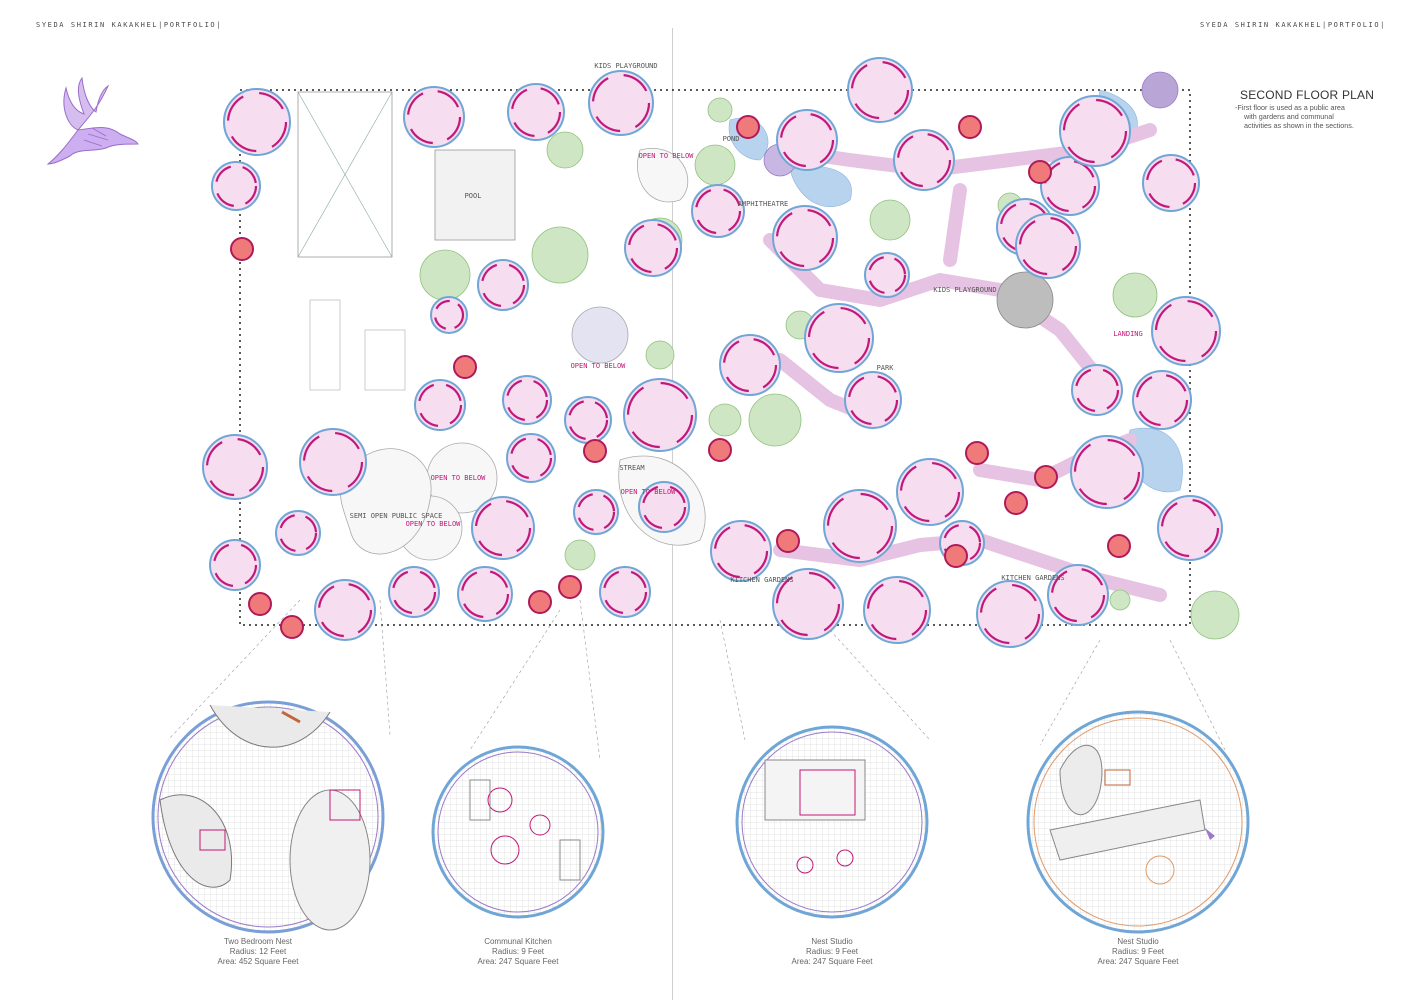 This screenshot has width=1414, height=1000. I want to click on bird-logo-icon, so click(92, 120).